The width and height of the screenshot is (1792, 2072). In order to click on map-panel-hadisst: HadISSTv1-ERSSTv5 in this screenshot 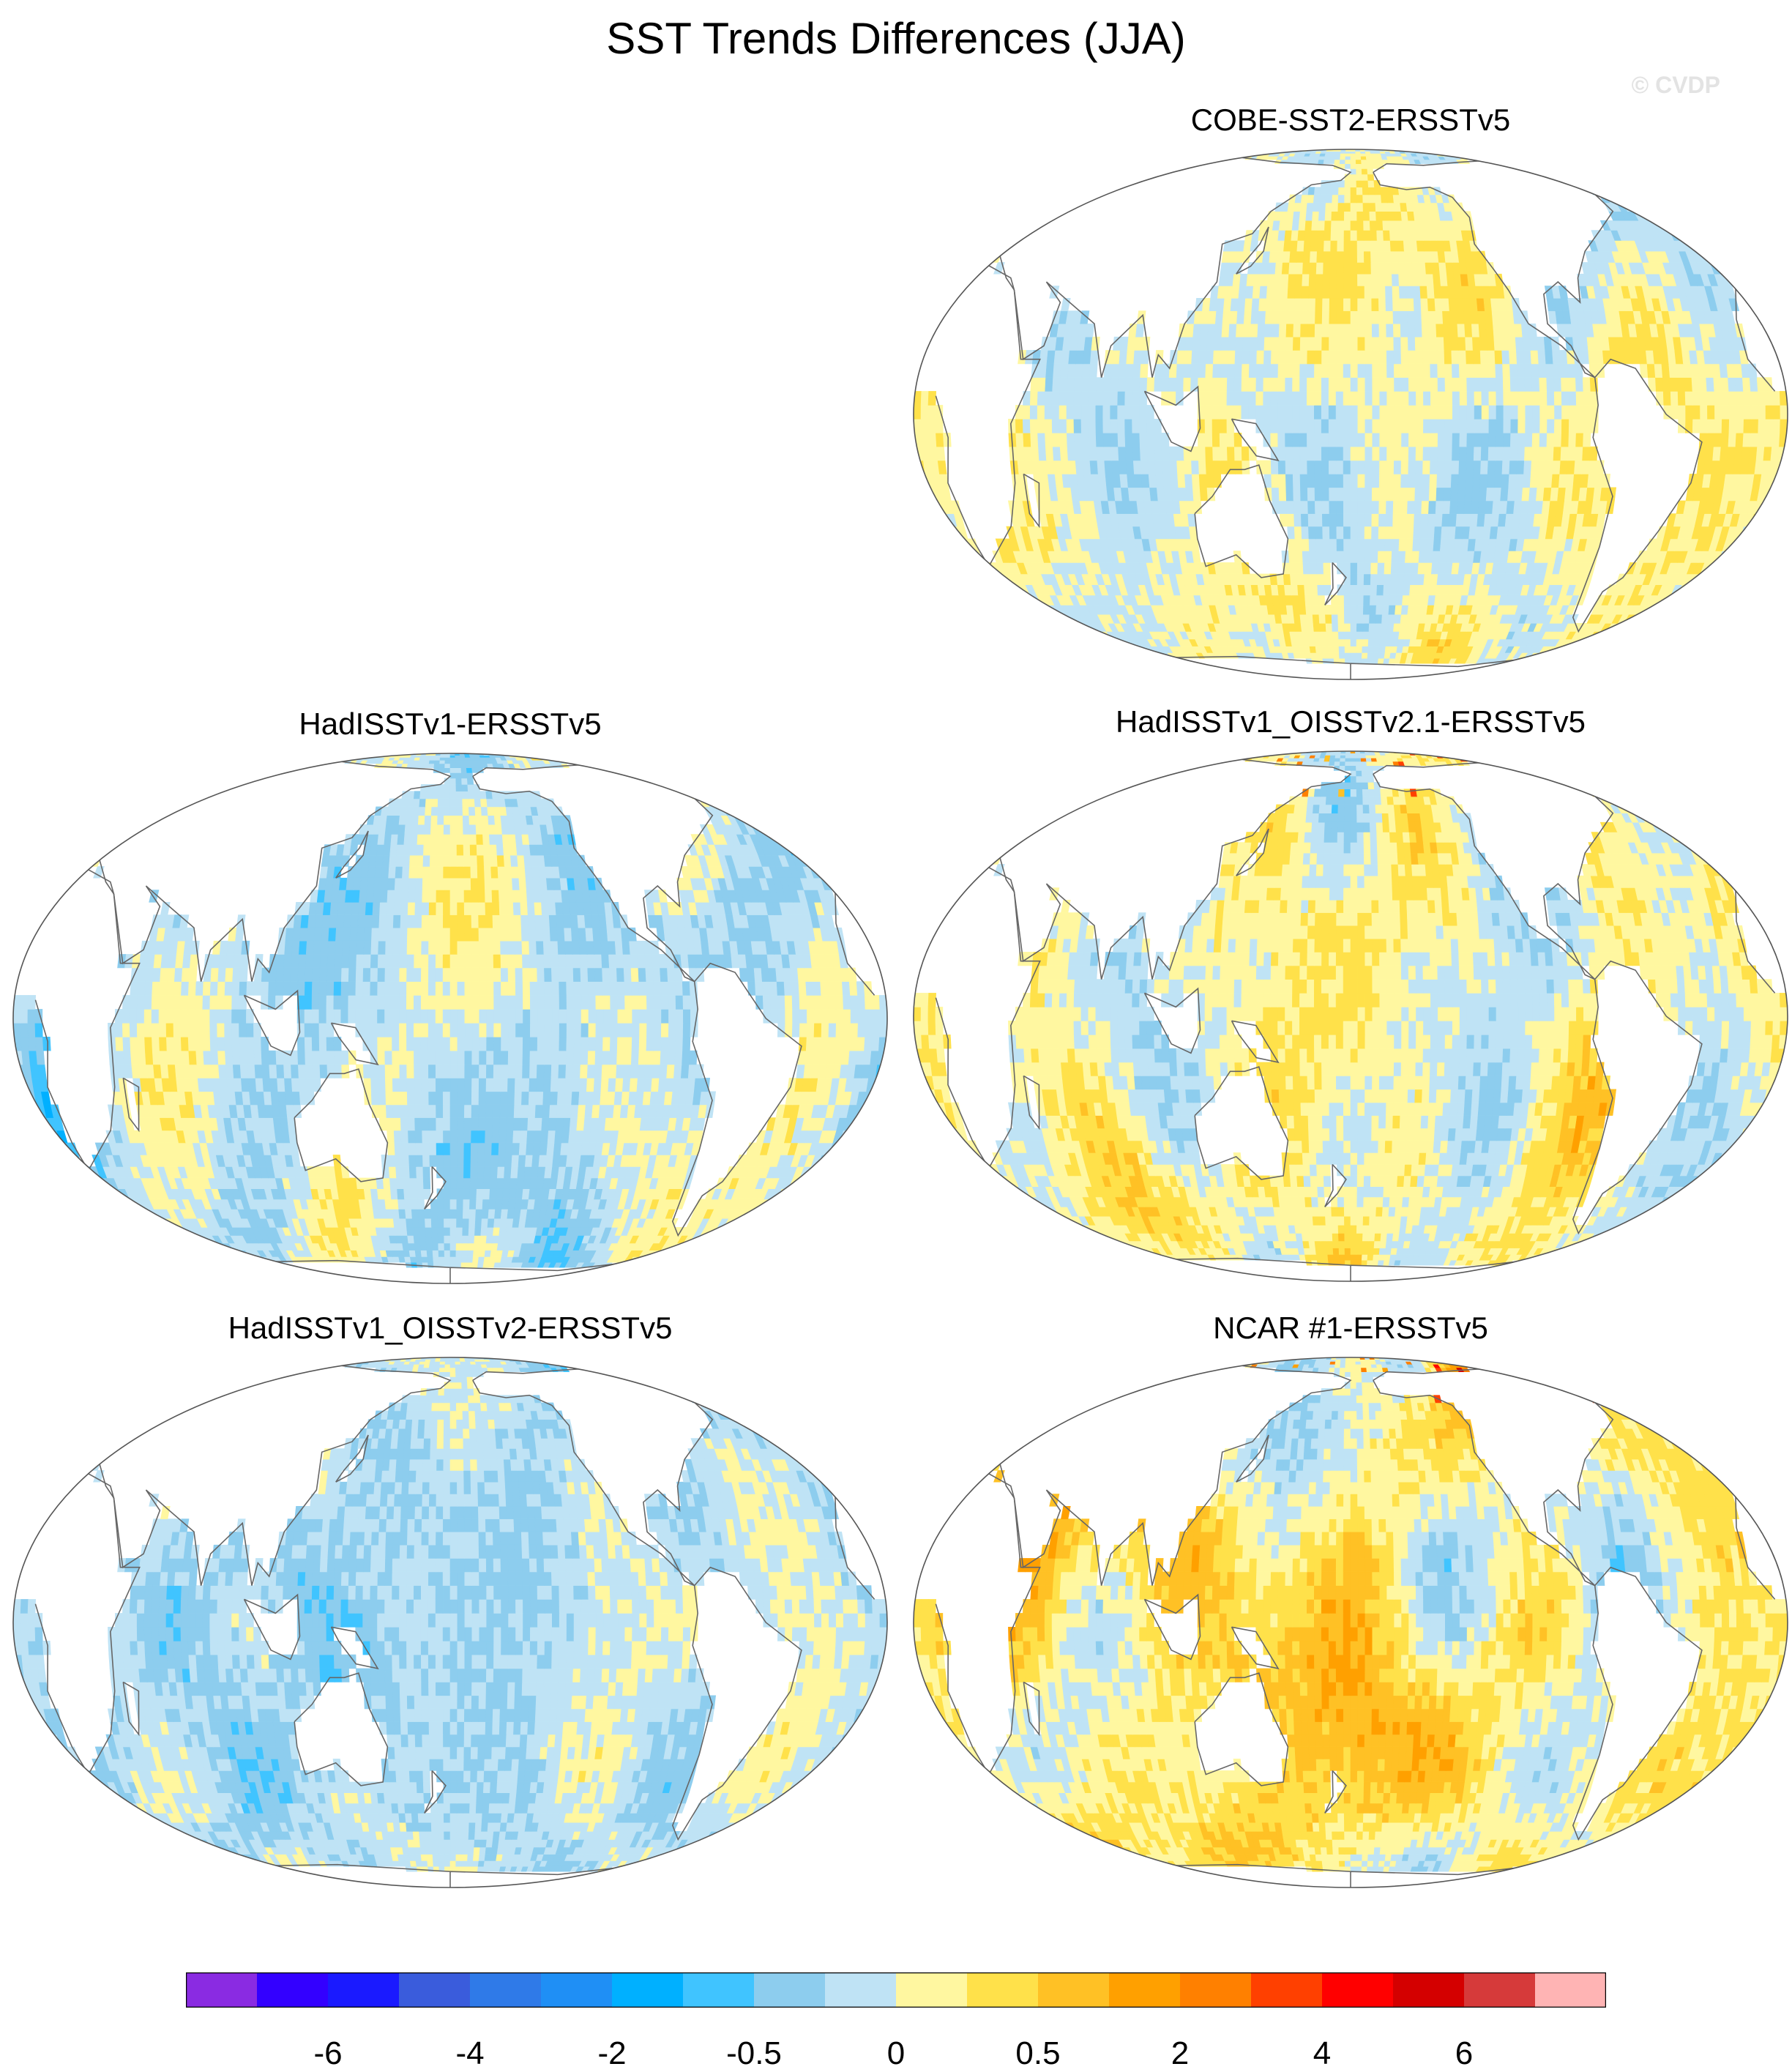, I will do `click(450, 985)`.